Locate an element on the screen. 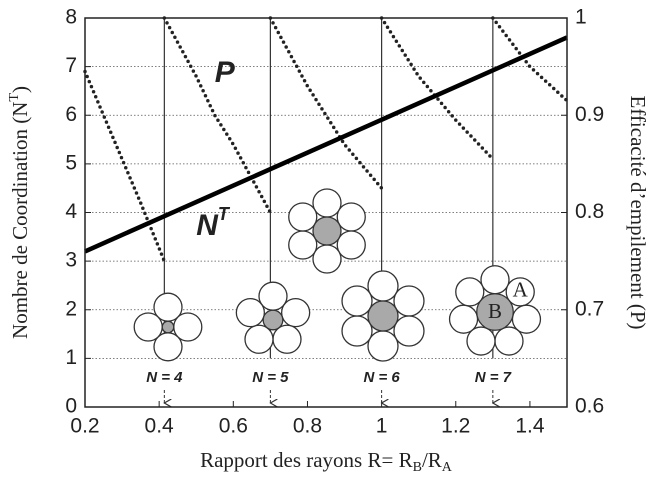 This screenshot has width=658, height=480. label-text: /R is located at coordinates (432, 460).